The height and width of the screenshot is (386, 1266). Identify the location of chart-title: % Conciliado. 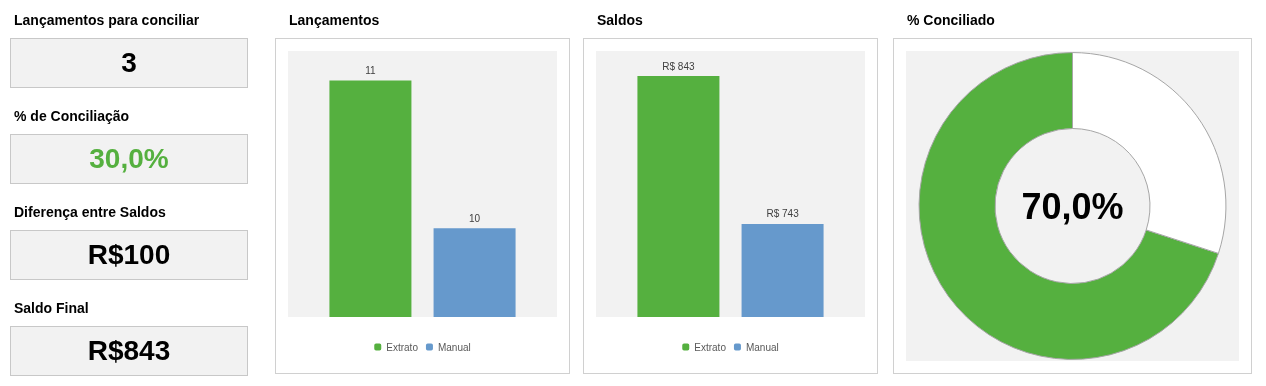
(951, 20).